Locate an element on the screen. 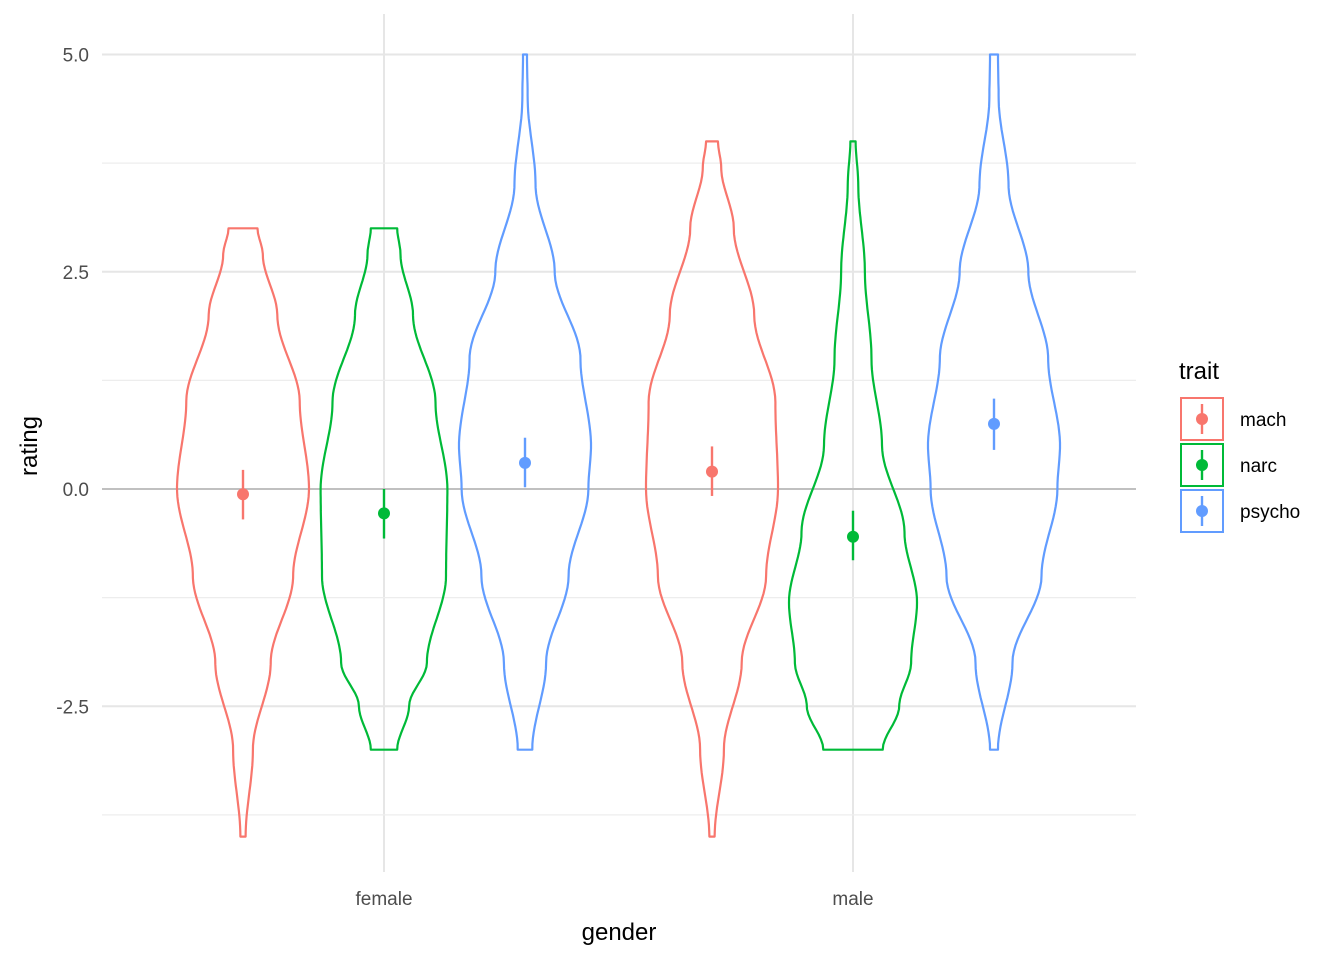 The height and width of the screenshot is (960, 1344). legend: trait mach narc psycho is located at coordinates (1239, 445).